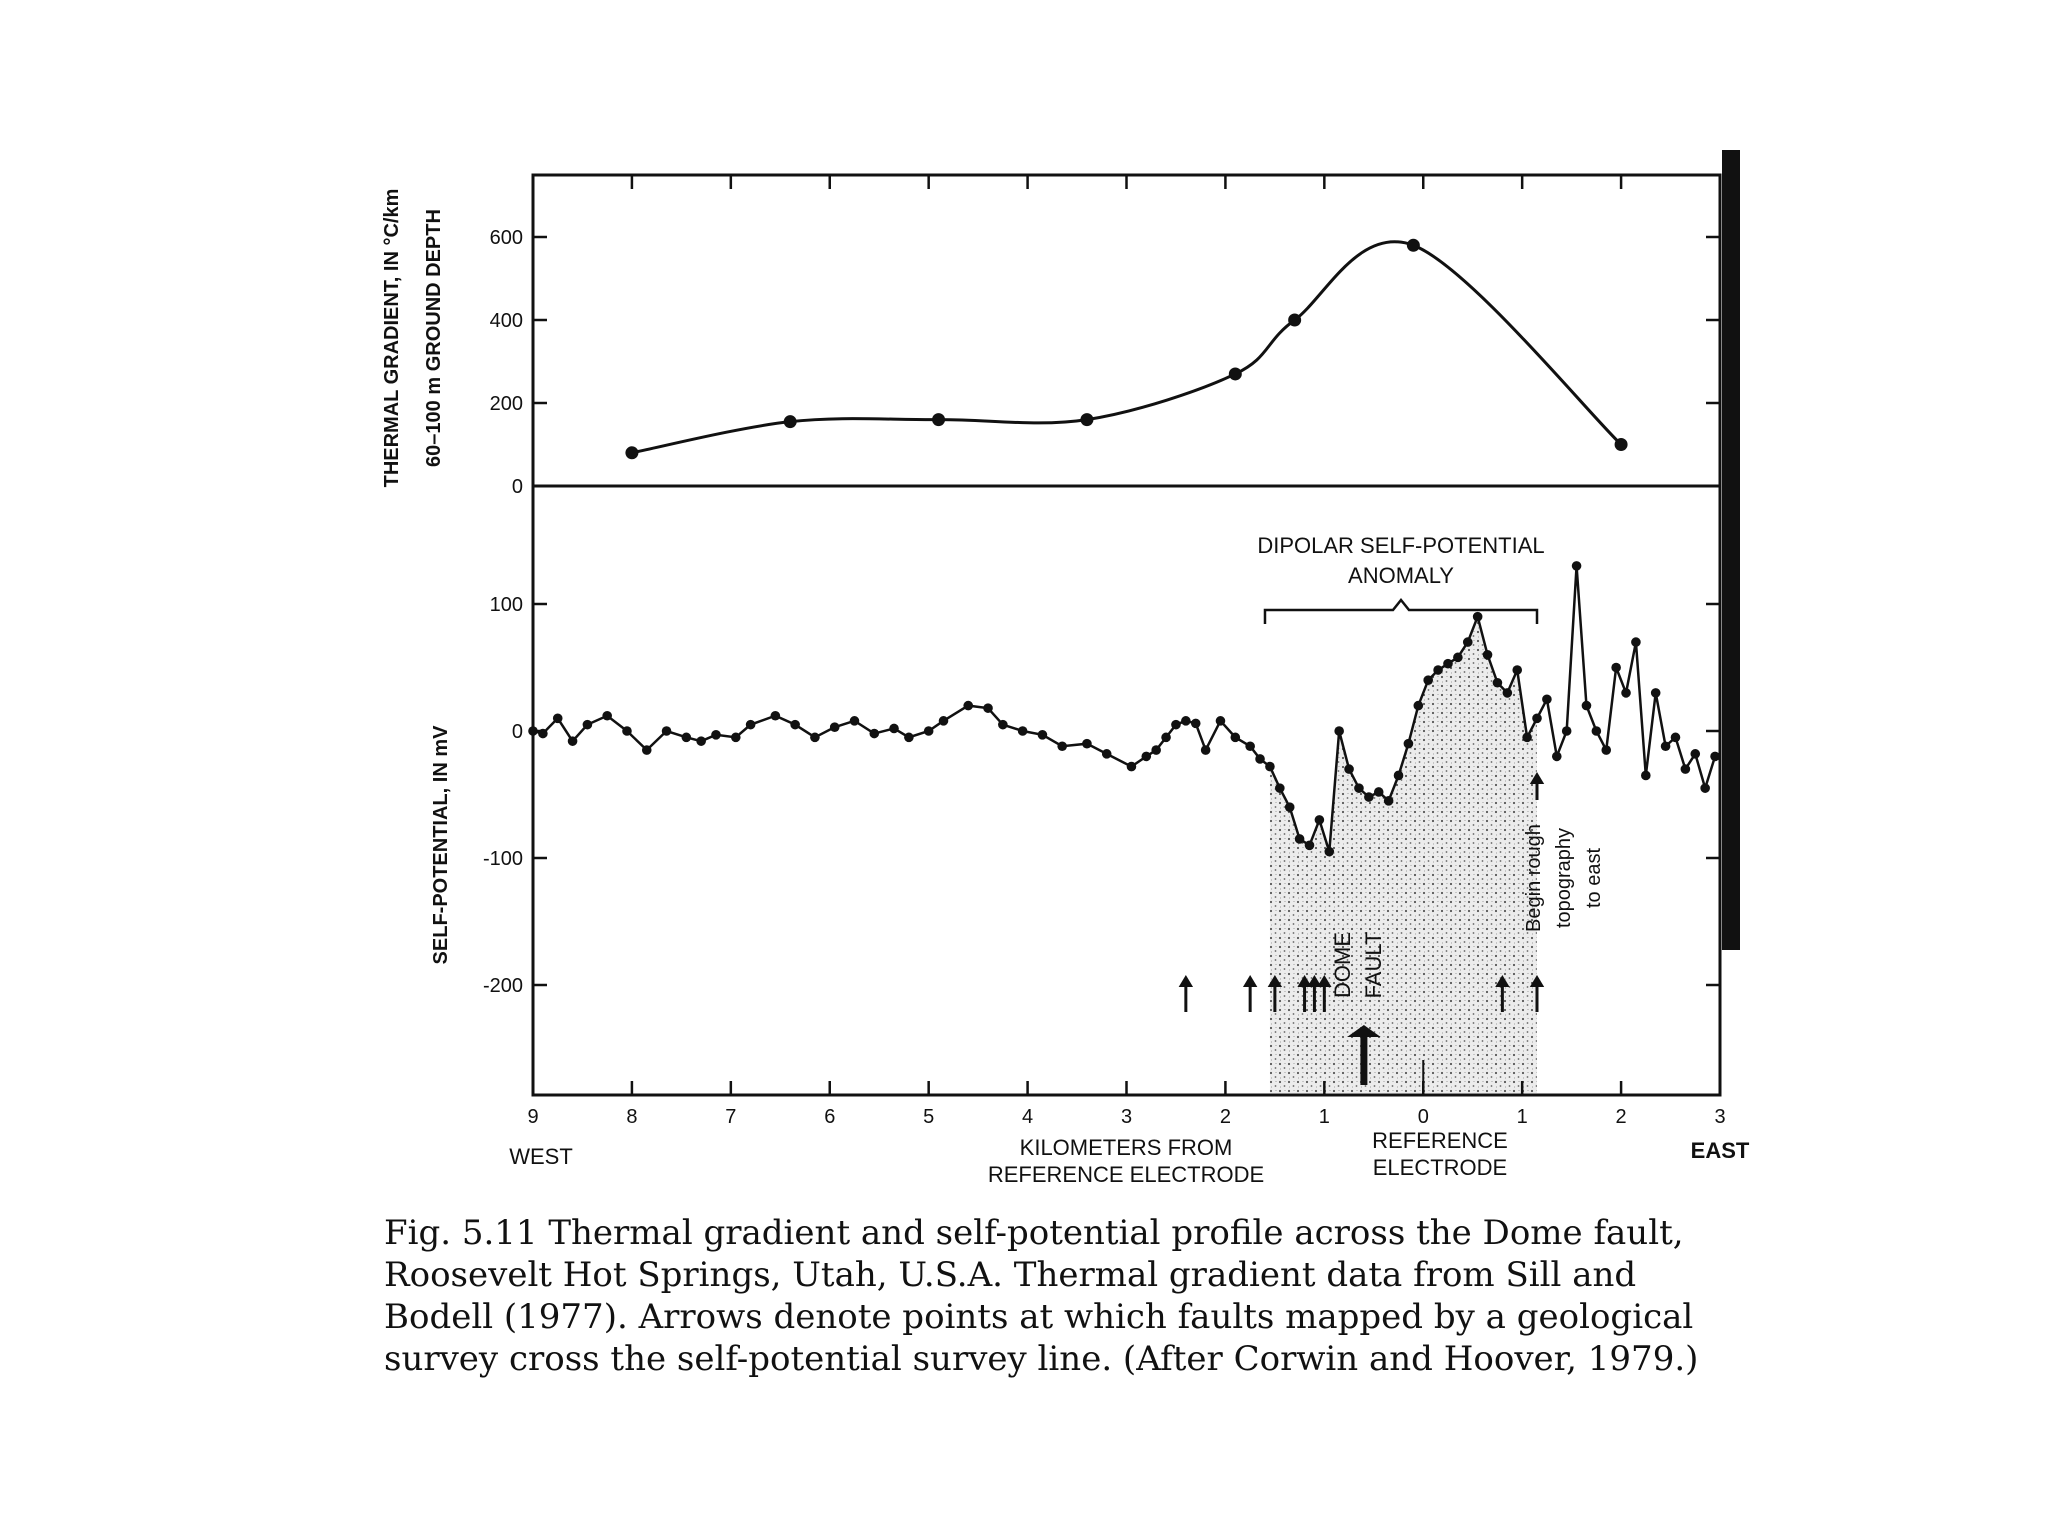  What do you see at coordinates (928, 1117) in the screenshot?
I see `x-tick-label: 5` at bounding box center [928, 1117].